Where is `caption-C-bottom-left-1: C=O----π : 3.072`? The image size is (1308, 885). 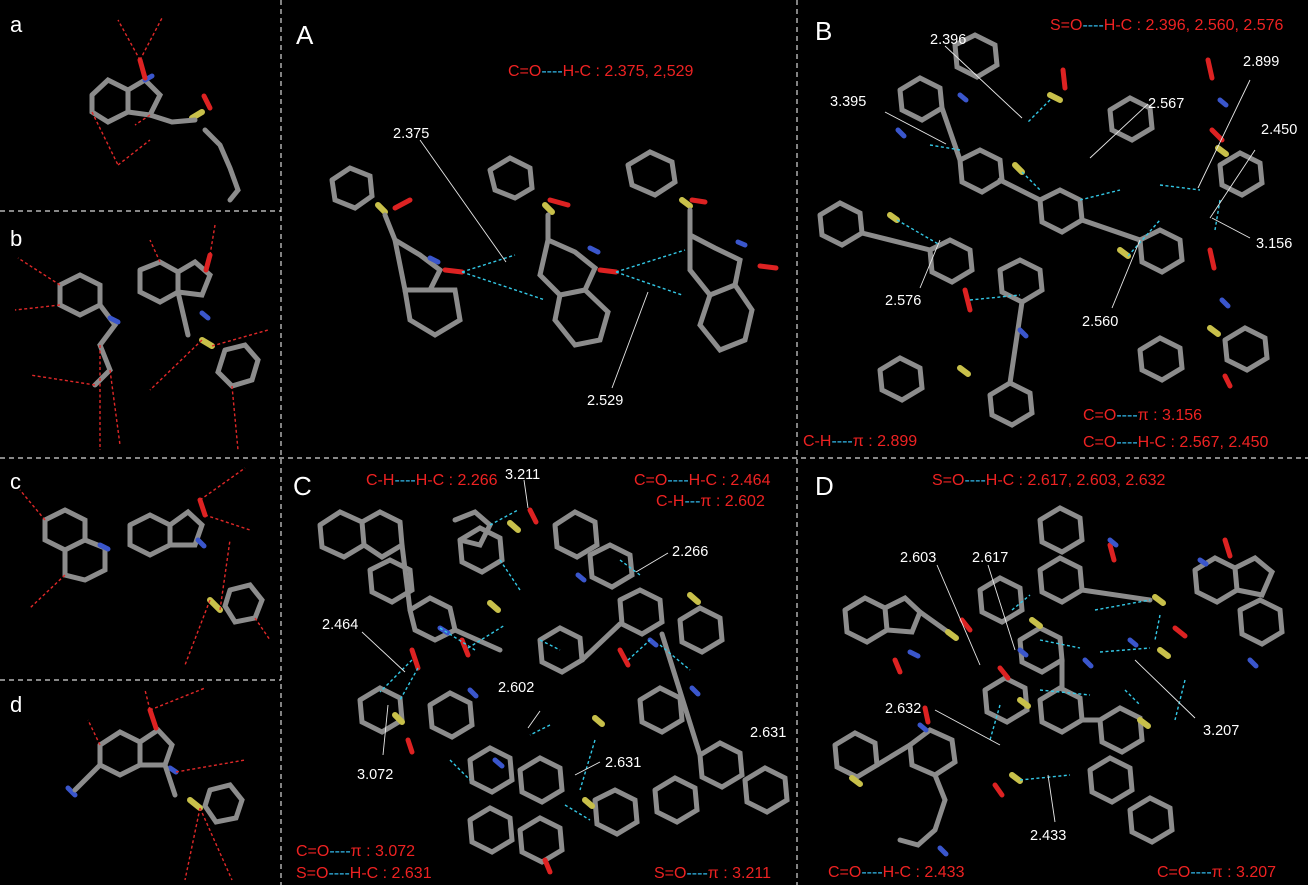 caption-C-bottom-left-1: C=O----π : 3.072 is located at coordinates (355, 851).